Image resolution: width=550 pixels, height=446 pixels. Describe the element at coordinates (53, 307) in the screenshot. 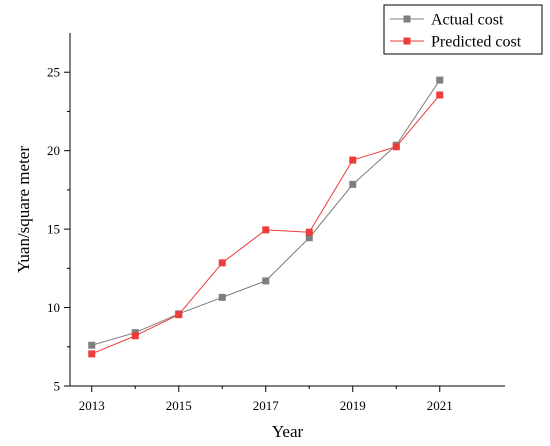

I see `y-tick-label: 10` at that location.